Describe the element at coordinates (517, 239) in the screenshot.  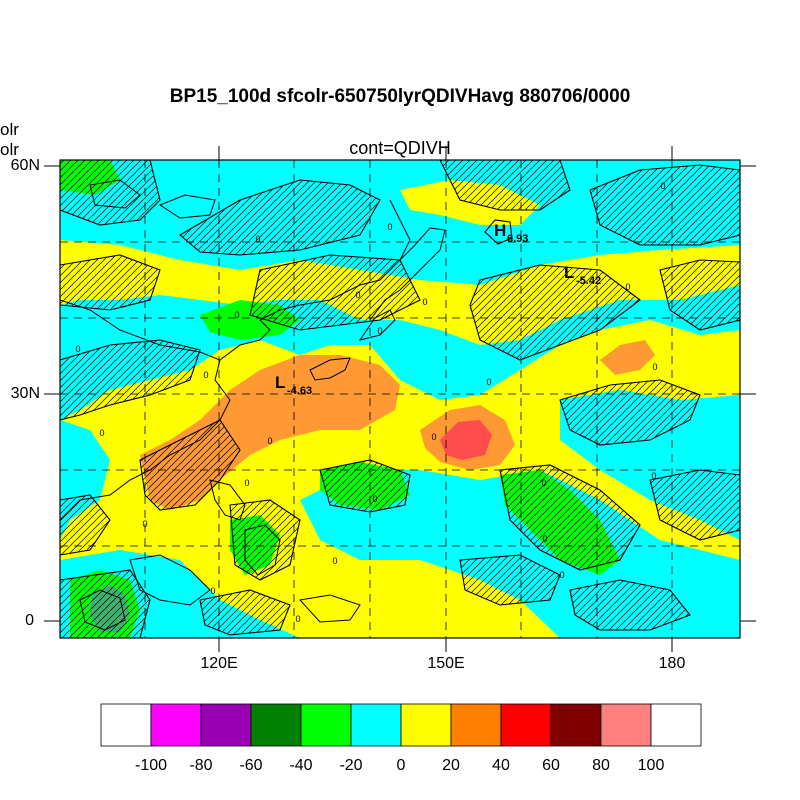
I see `high-marker-value: 6.93` at that location.